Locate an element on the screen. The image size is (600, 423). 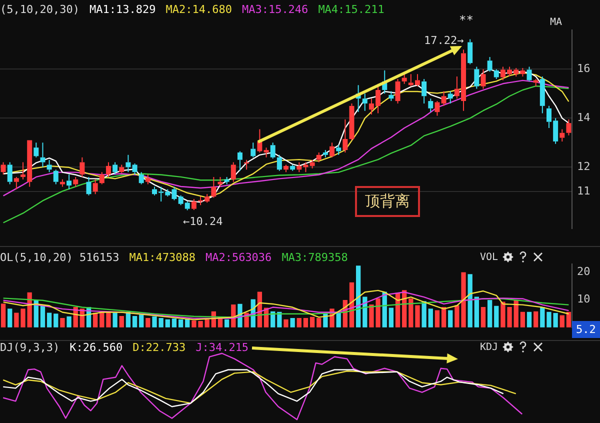
chart-title: (5,10,20,30) is located at coordinates (40, 9).